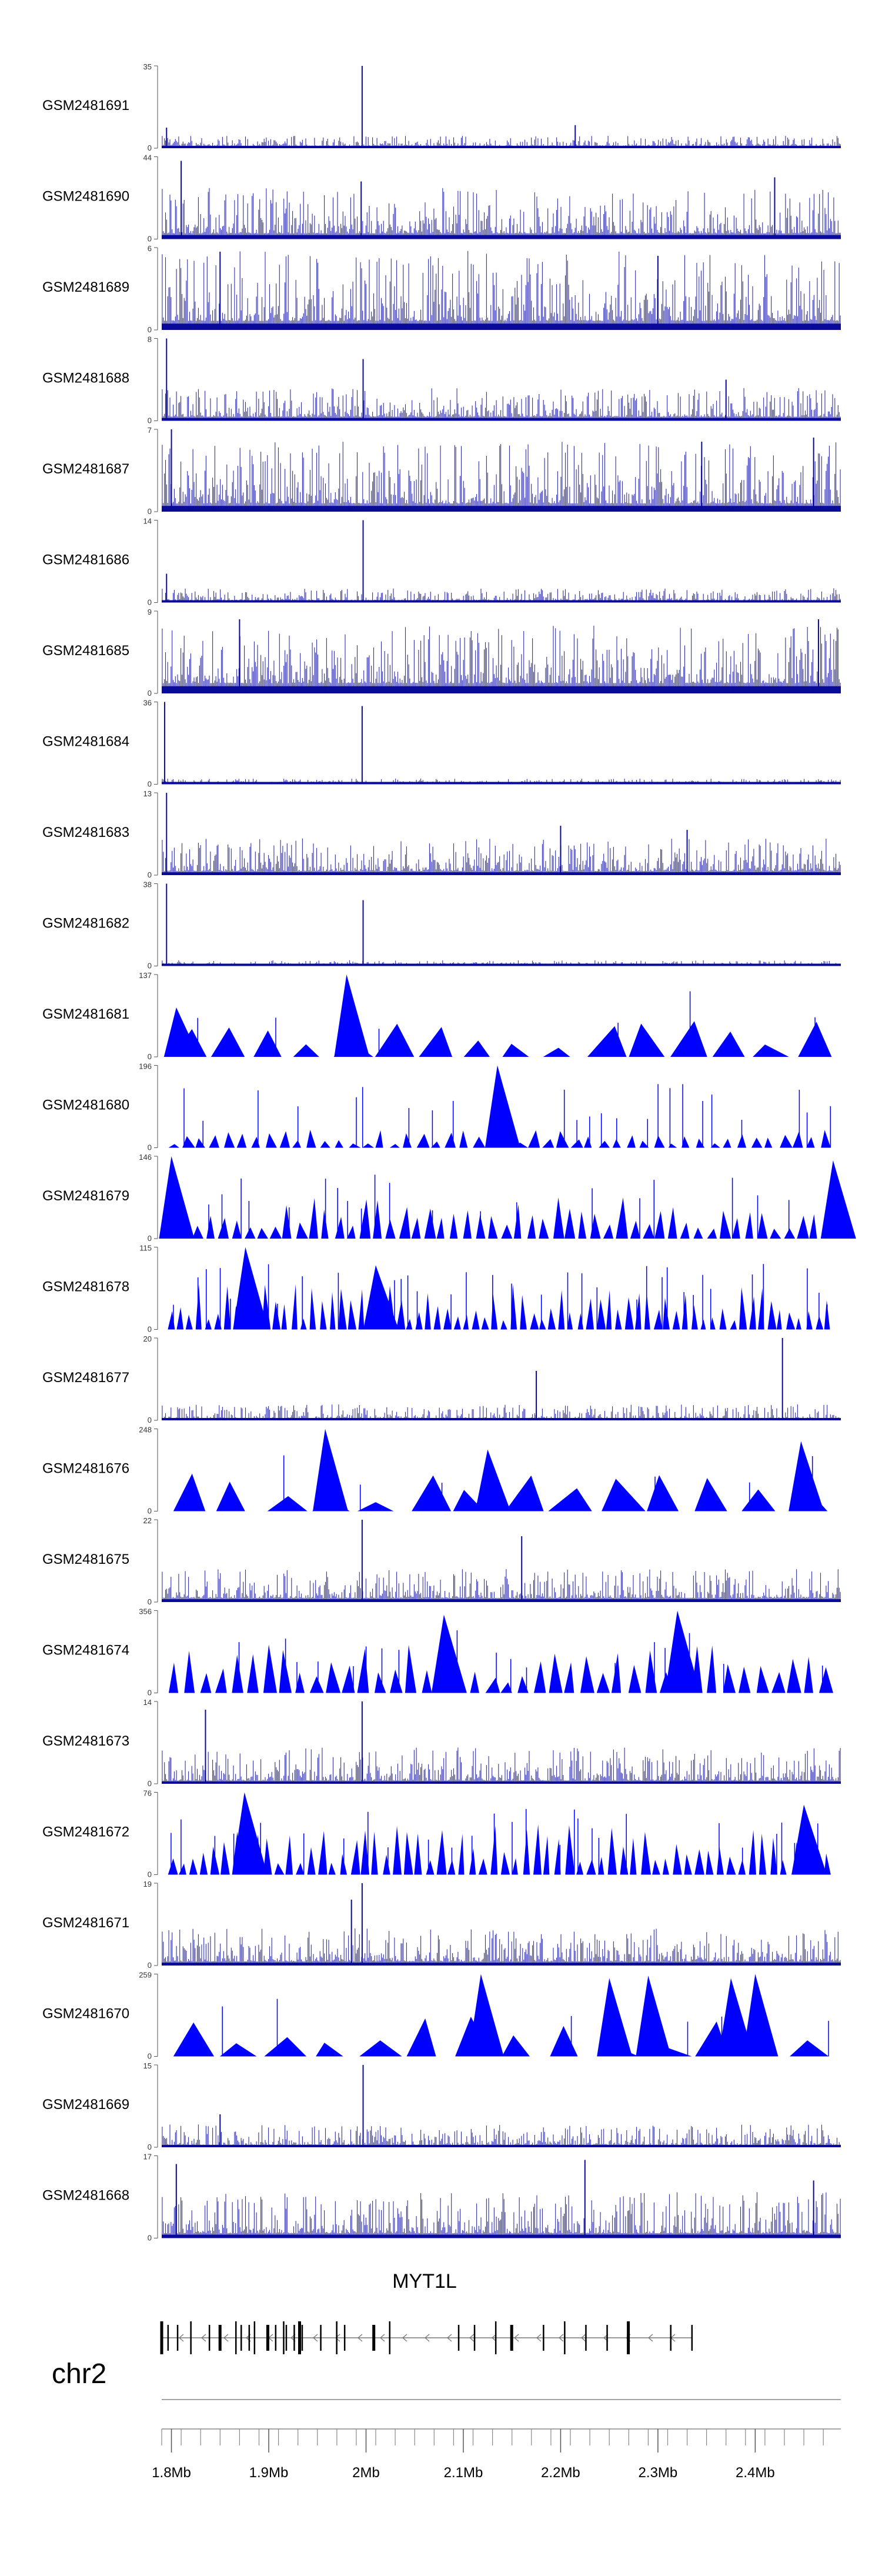  I want to click on track-GSM2481684: GSM2481684 36 0, so click(441, 744).